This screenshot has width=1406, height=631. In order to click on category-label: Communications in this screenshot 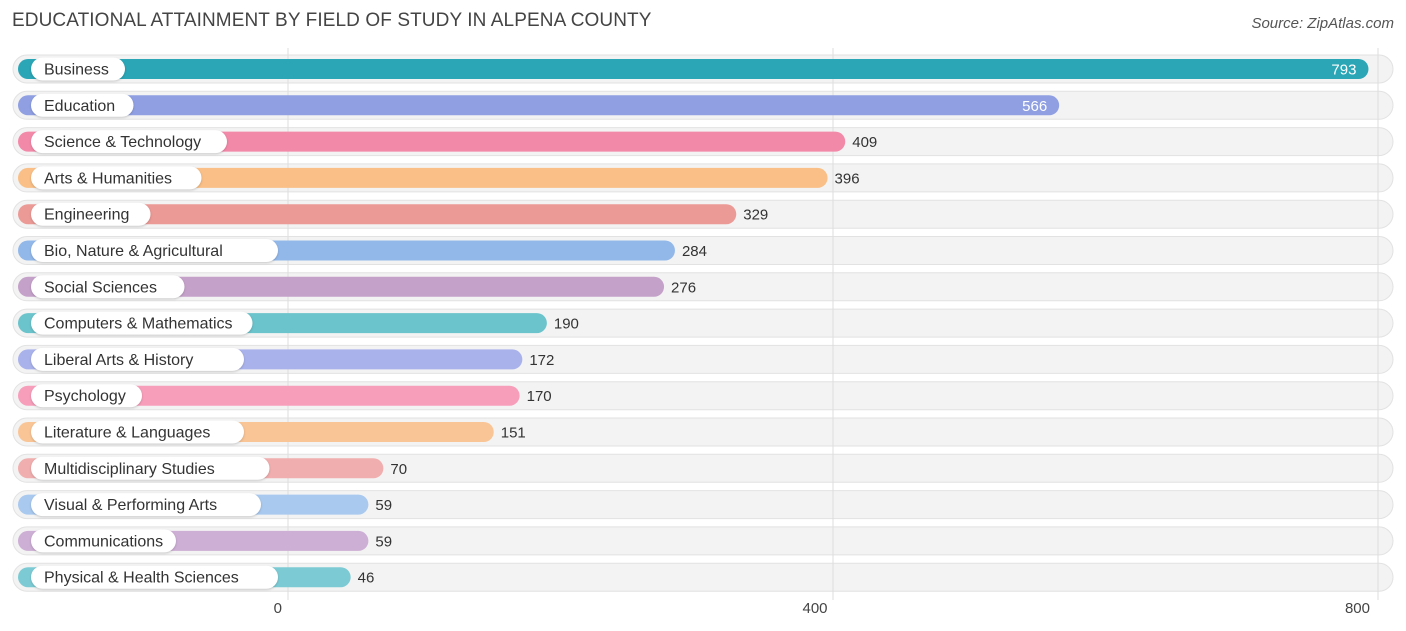, I will do `click(103, 541)`.